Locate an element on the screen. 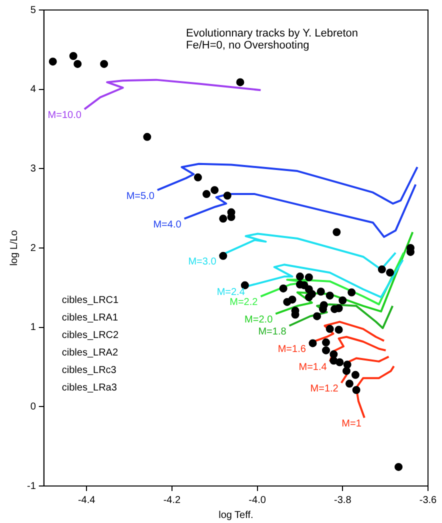 The image size is (442, 523). series-label: M=1.8 is located at coordinates (272, 332).